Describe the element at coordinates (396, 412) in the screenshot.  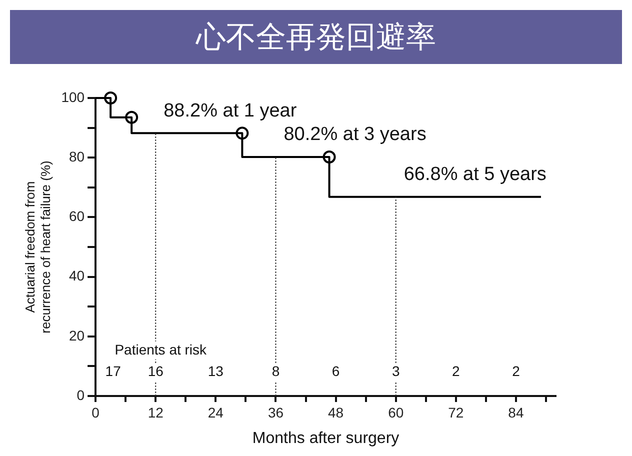
I see `x-tick-label: 60` at that location.